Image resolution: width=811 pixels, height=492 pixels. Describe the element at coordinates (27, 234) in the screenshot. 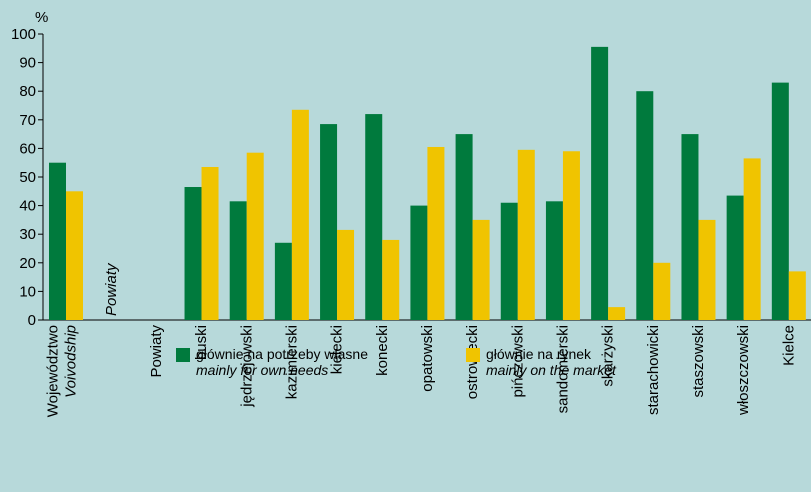

I see `y-tick-label: 30` at that location.